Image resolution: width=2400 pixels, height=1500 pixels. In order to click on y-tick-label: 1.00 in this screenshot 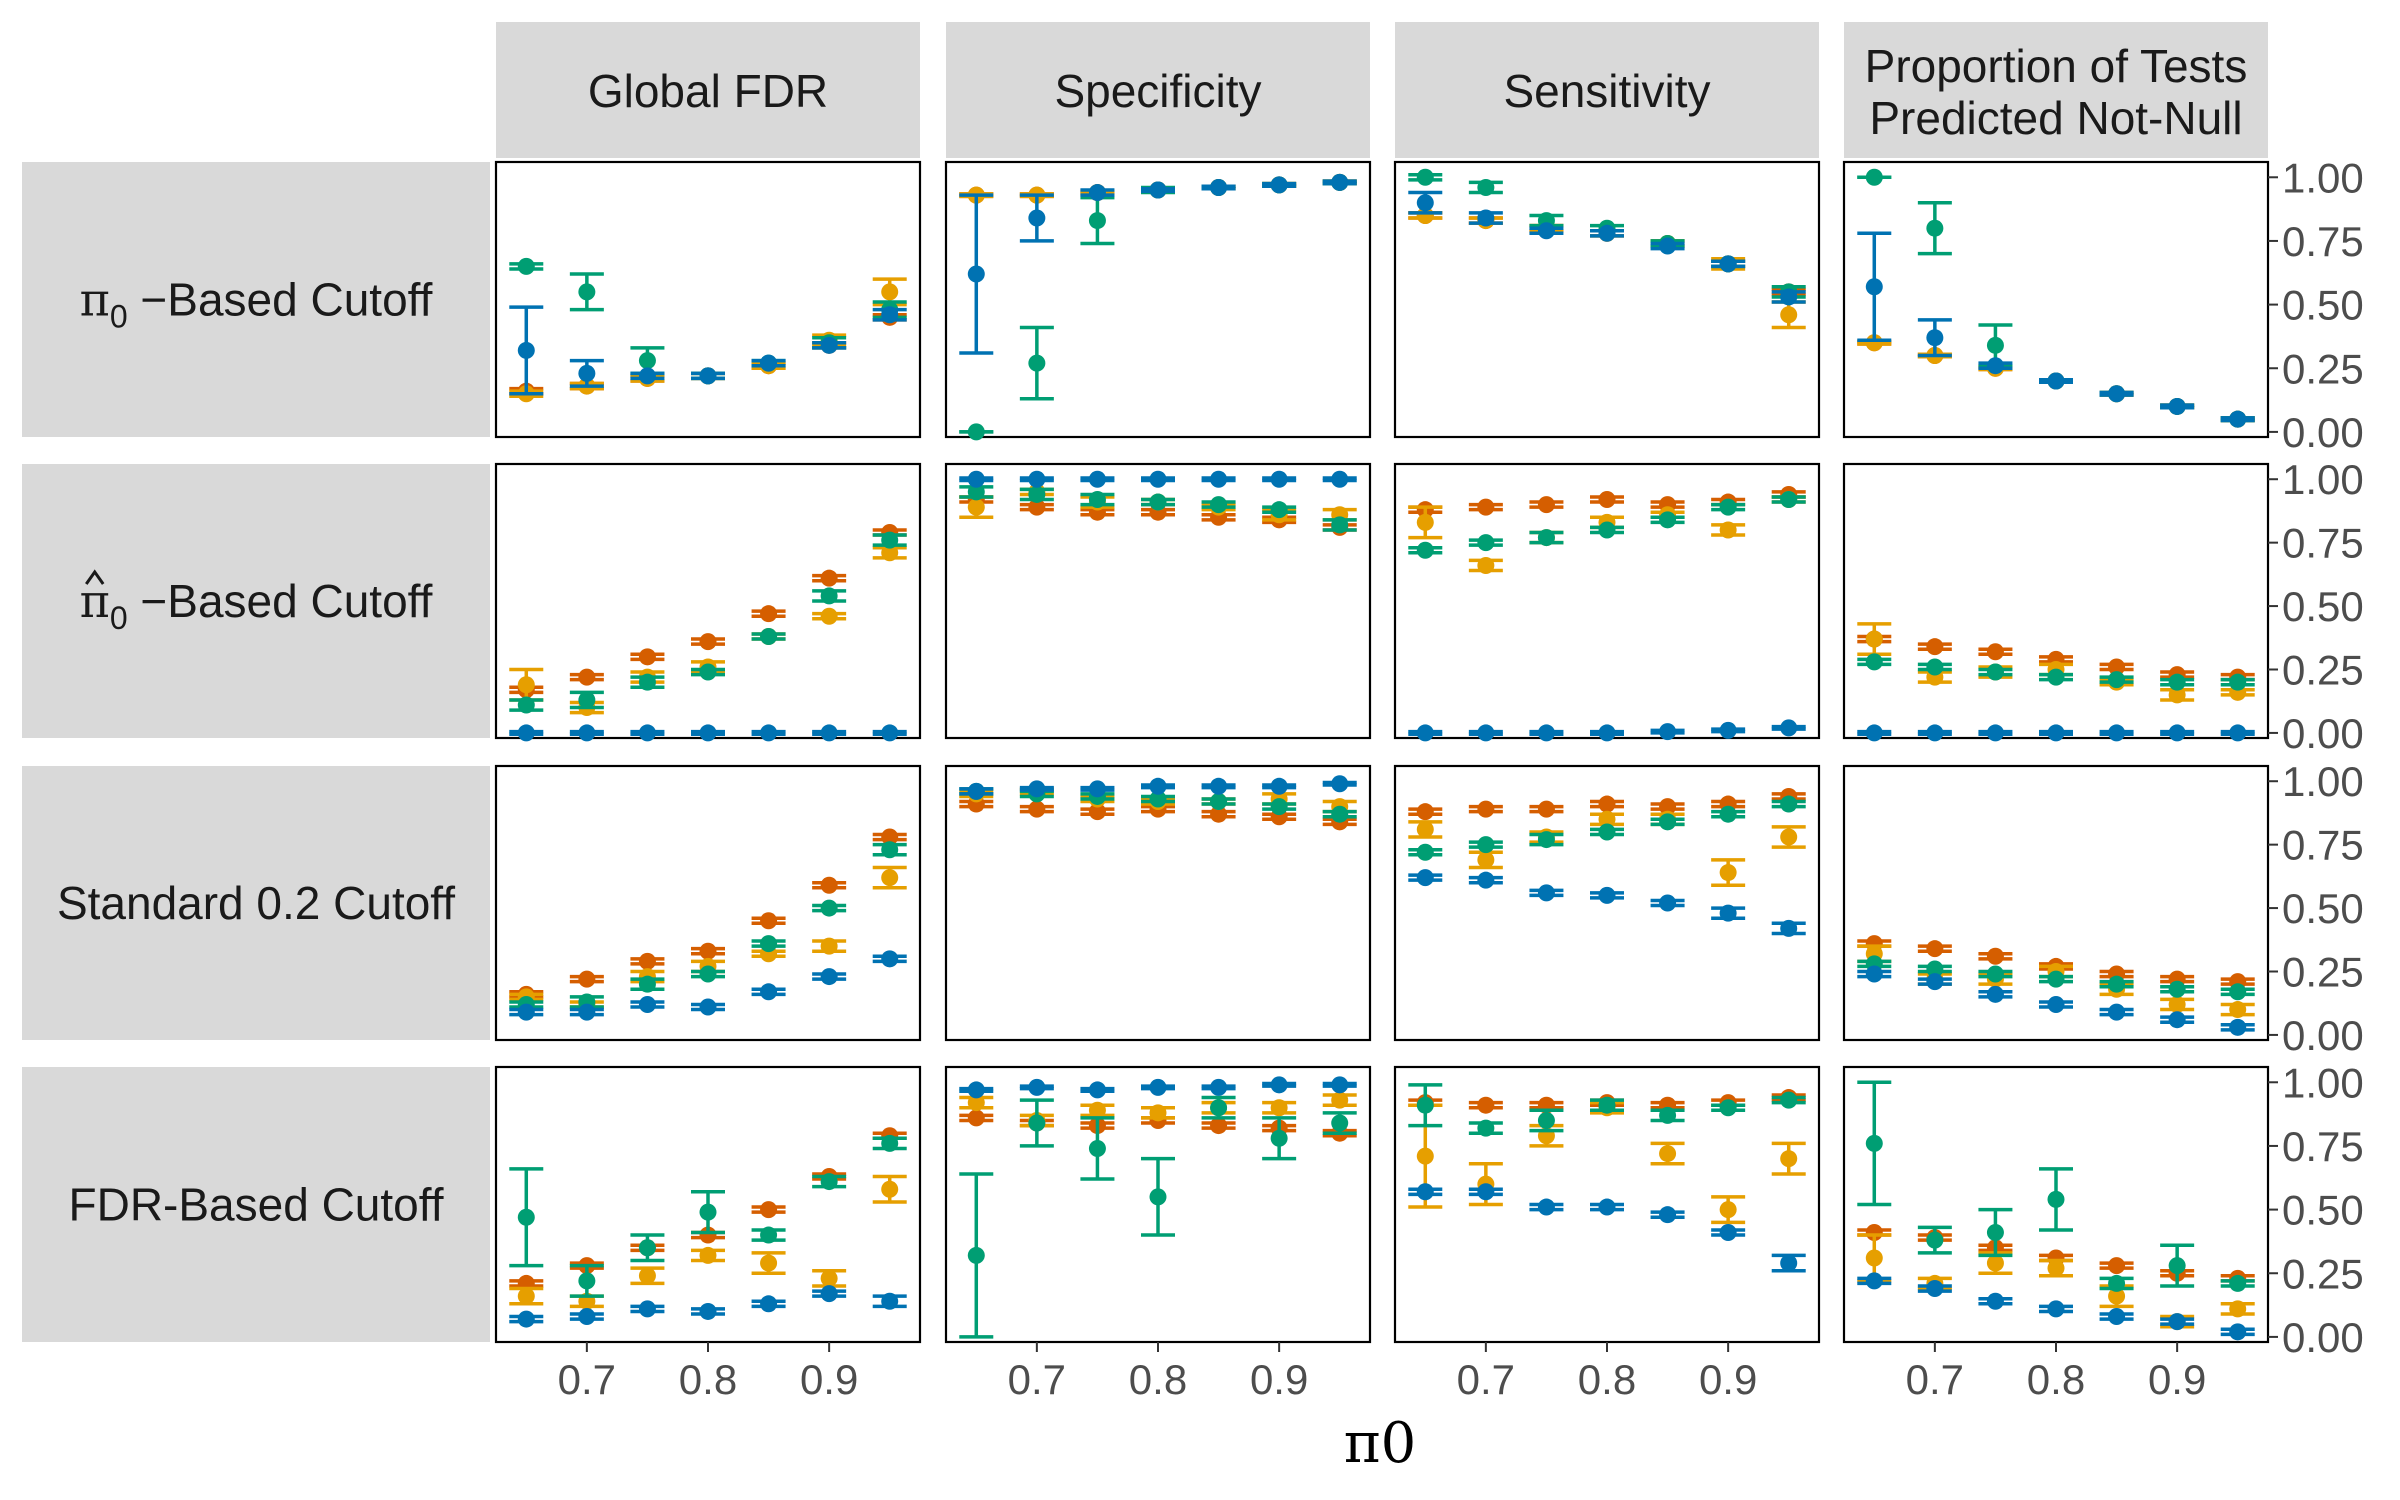, I will do `click(2323, 479)`.